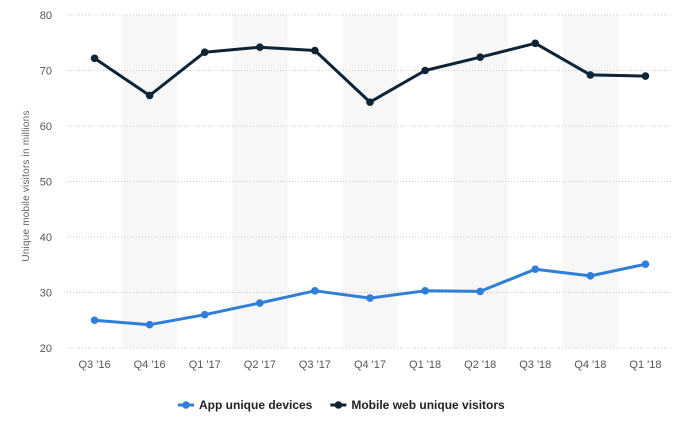 The width and height of the screenshot is (691, 427). What do you see at coordinates (46, 238) in the screenshot?
I see `y-tick-label: 40` at bounding box center [46, 238].